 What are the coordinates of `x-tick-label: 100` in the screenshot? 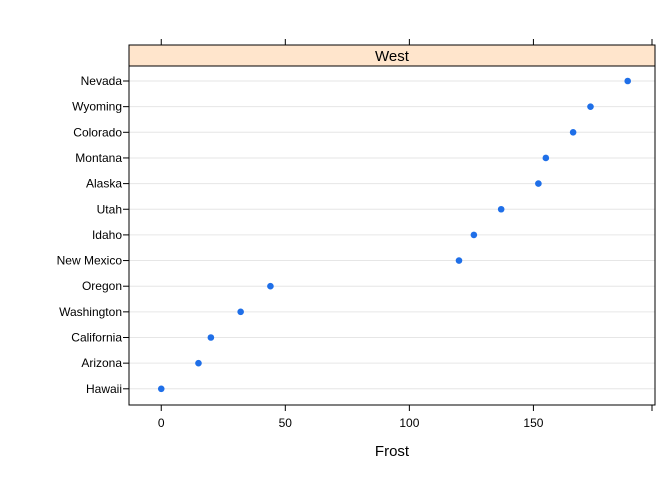 It's located at (409, 423).